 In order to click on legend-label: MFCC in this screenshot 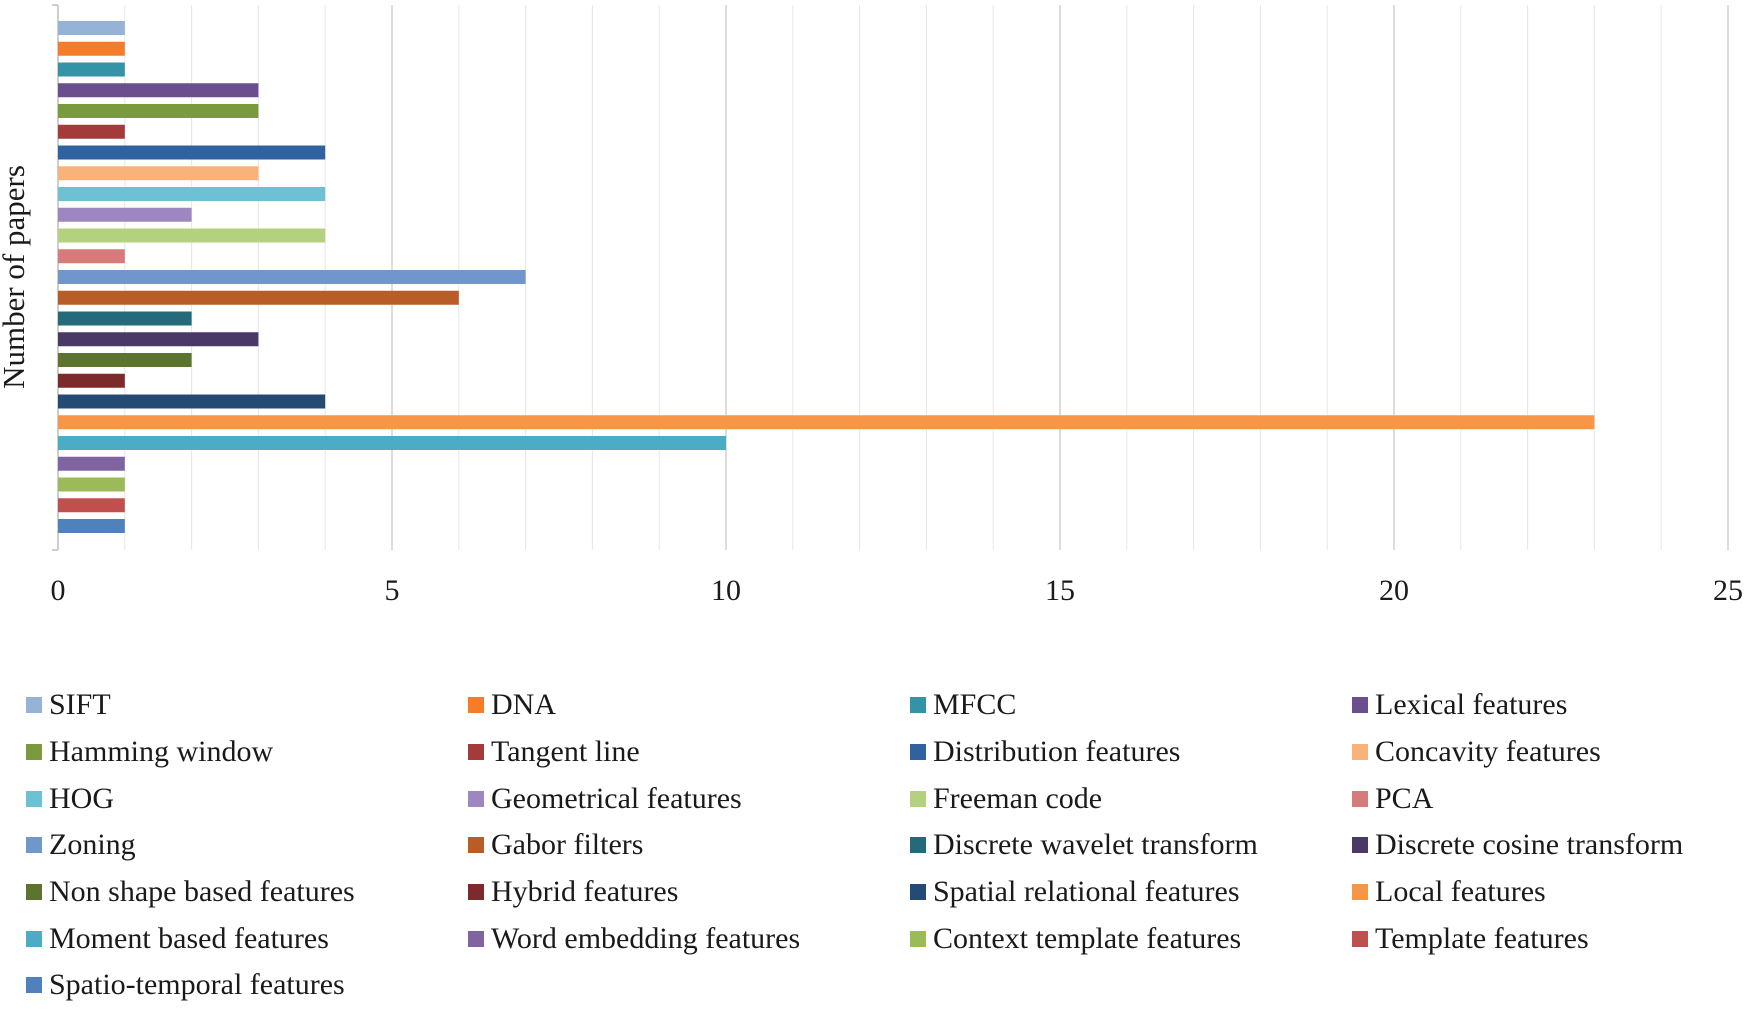, I will do `click(975, 705)`.